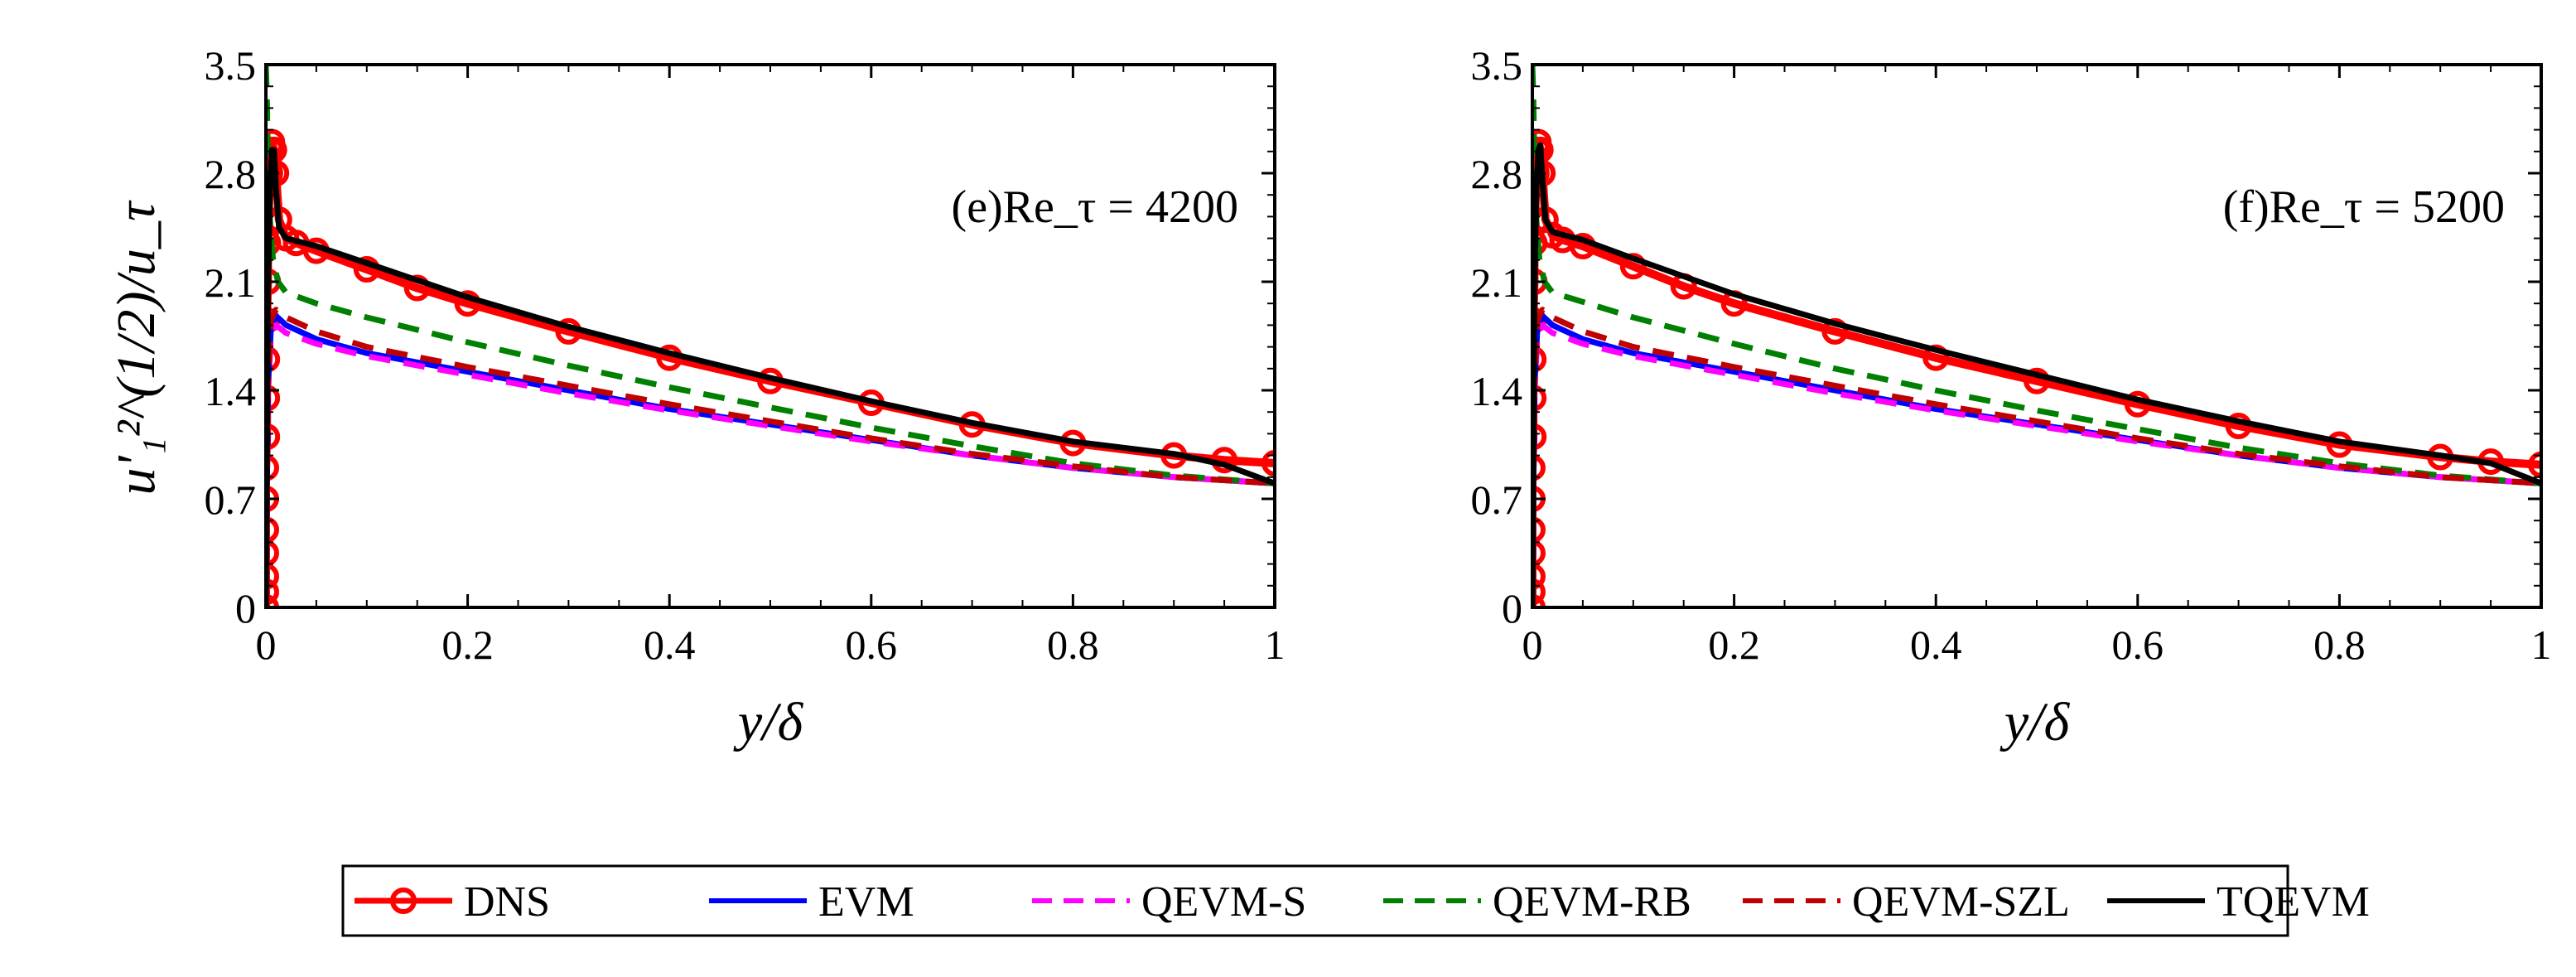 This screenshot has width=2576, height=977. What do you see at coordinates (1223, 902) in the screenshot?
I see `legend-label-qevm-s: QEVM-S` at bounding box center [1223, 902].